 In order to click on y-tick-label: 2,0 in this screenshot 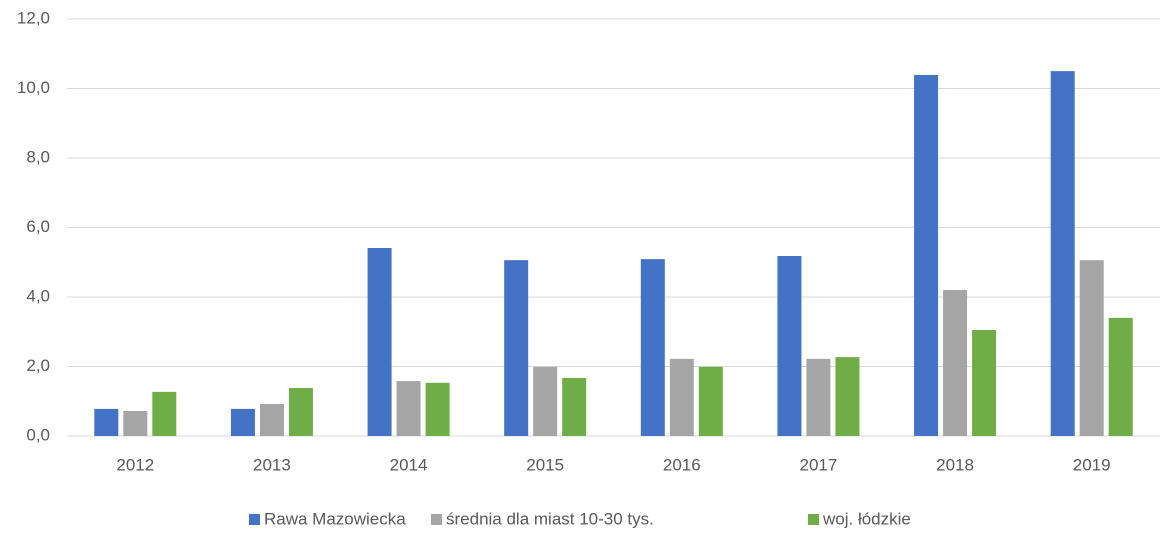, I will do `click(38, 365)`.